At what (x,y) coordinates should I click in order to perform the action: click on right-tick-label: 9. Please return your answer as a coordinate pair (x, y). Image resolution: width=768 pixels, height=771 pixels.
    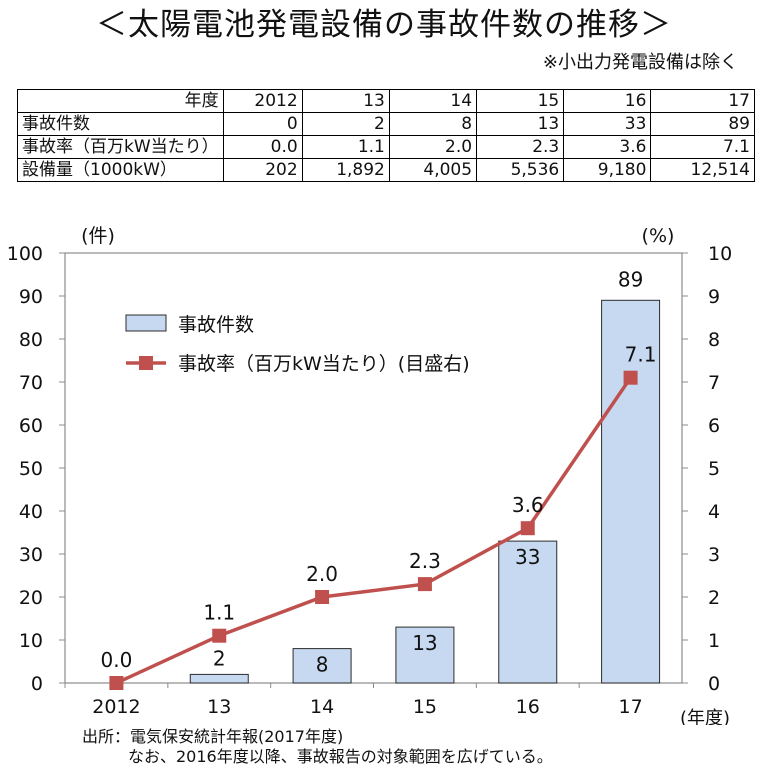
    Looking at the image, I should click on (714, 297).